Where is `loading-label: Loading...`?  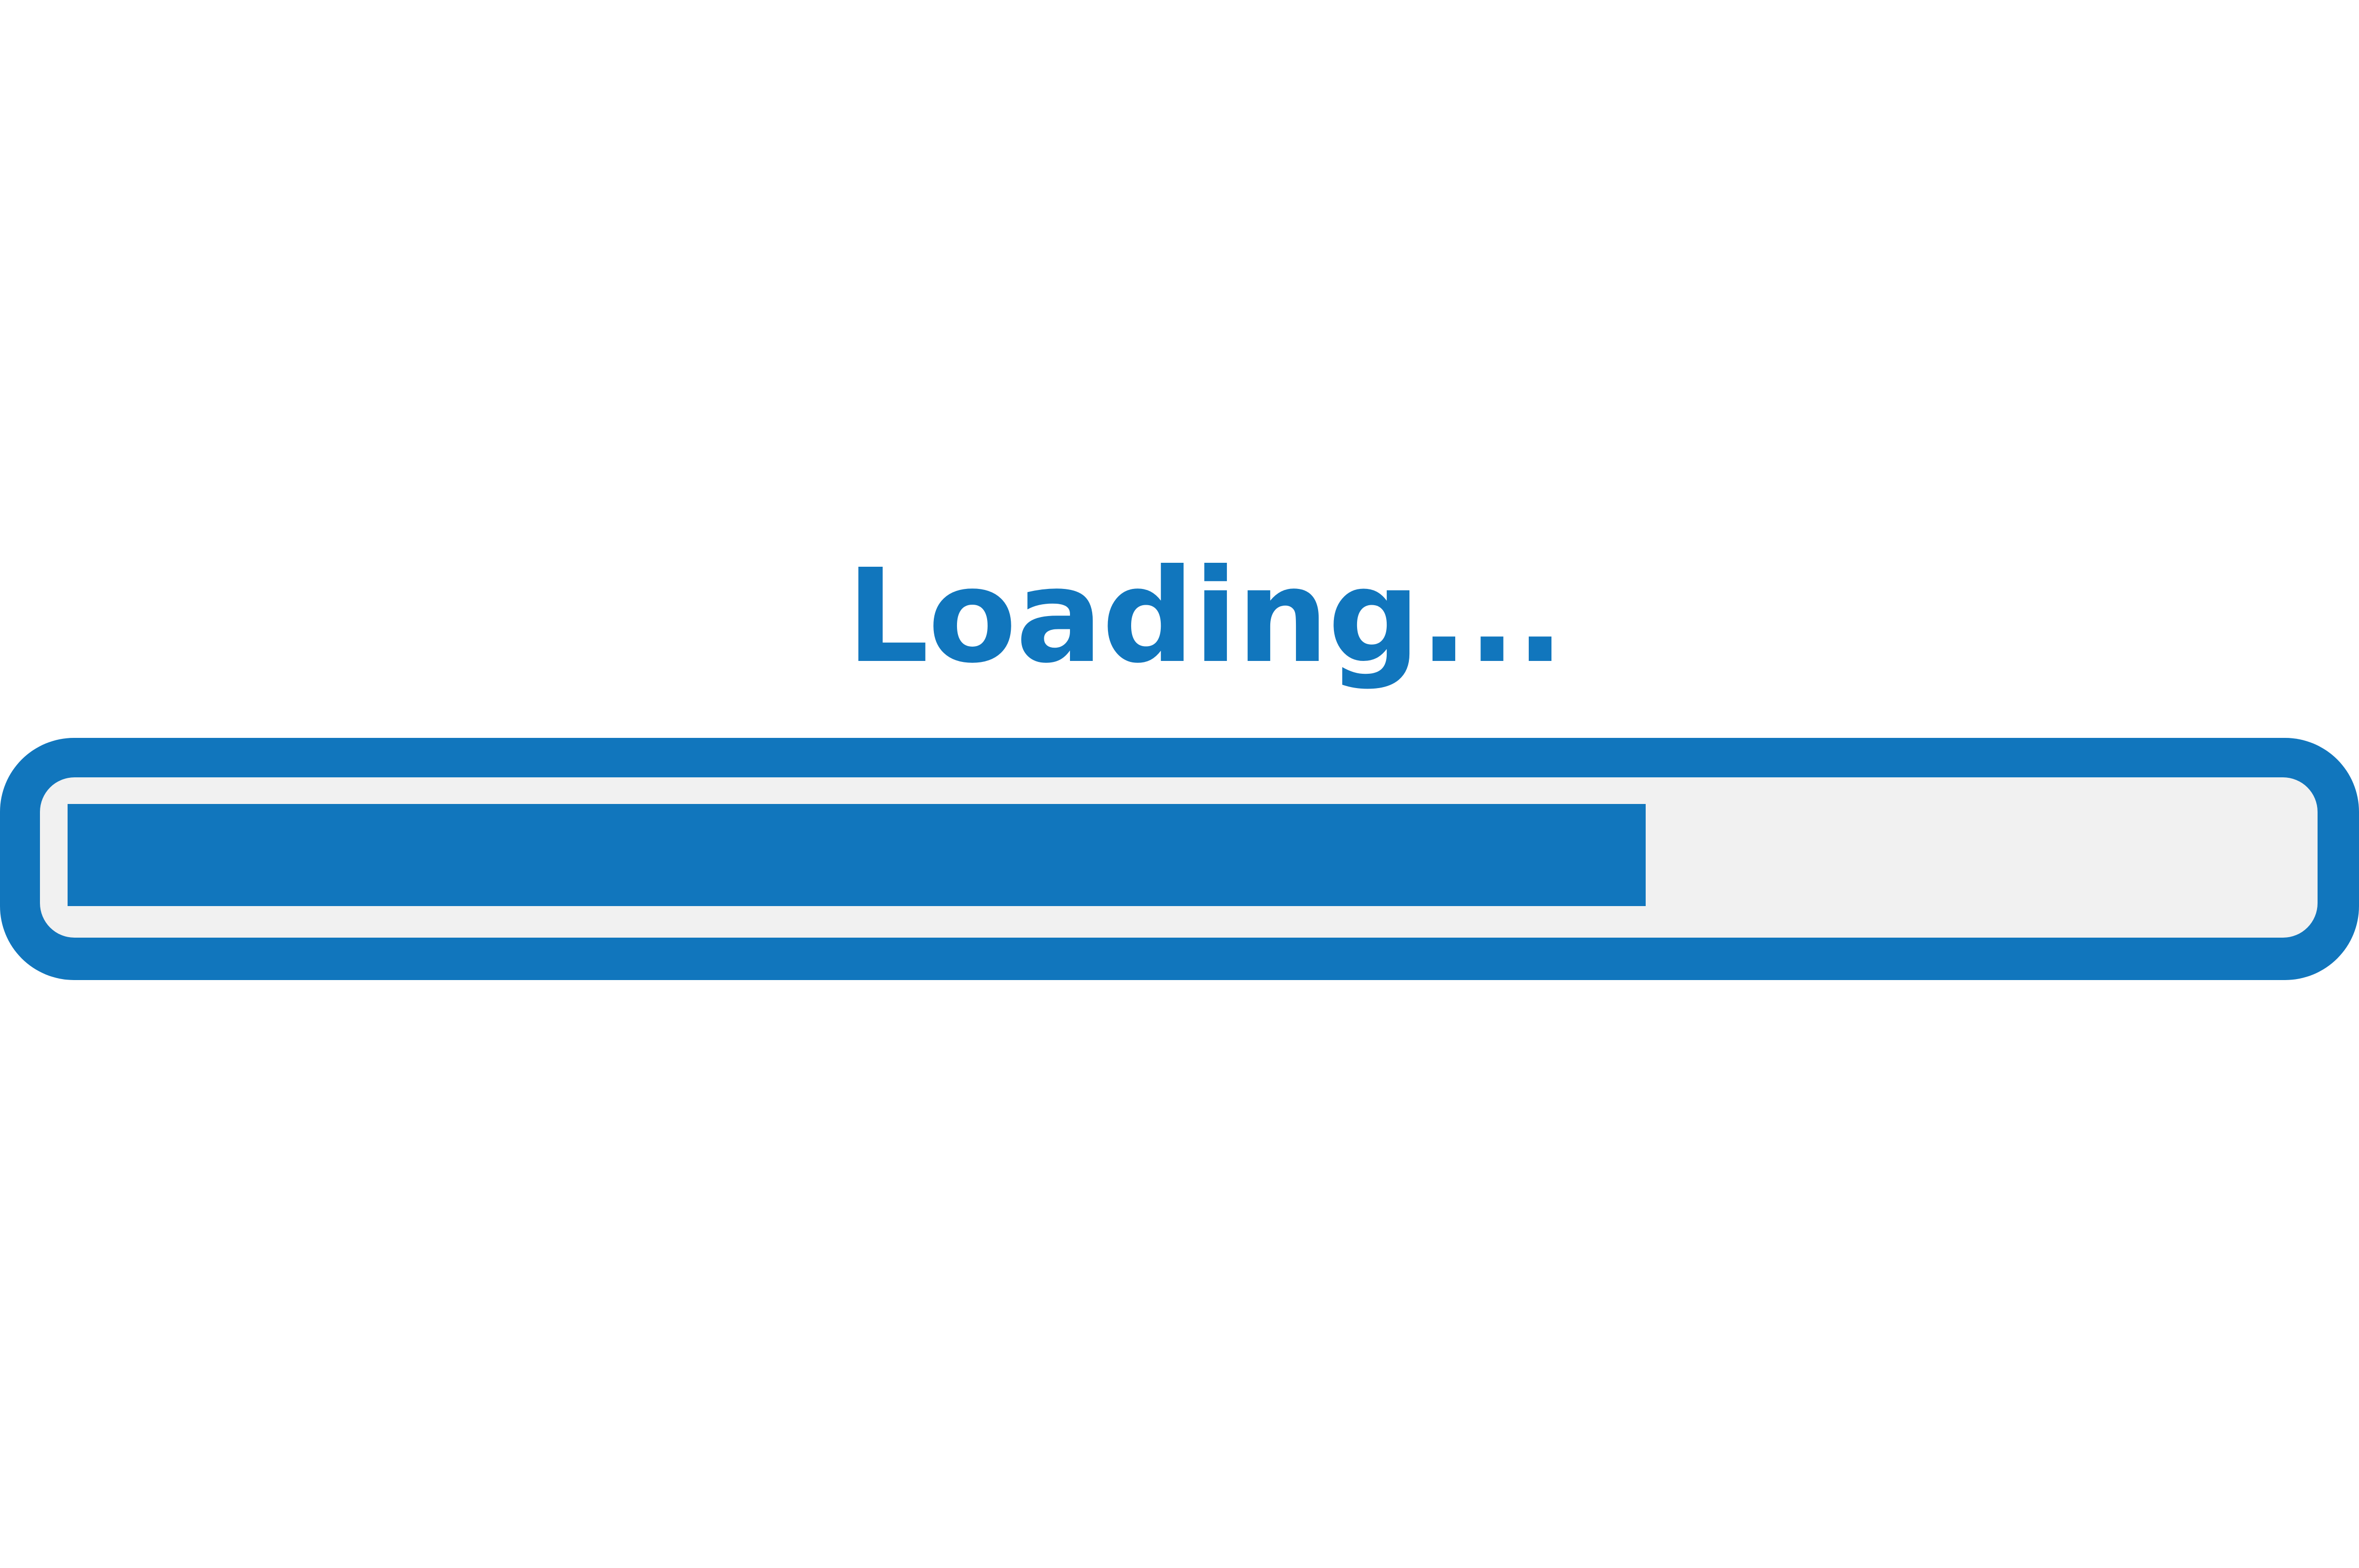 loading-label: Loading... is located at coordinates (1206, 616).